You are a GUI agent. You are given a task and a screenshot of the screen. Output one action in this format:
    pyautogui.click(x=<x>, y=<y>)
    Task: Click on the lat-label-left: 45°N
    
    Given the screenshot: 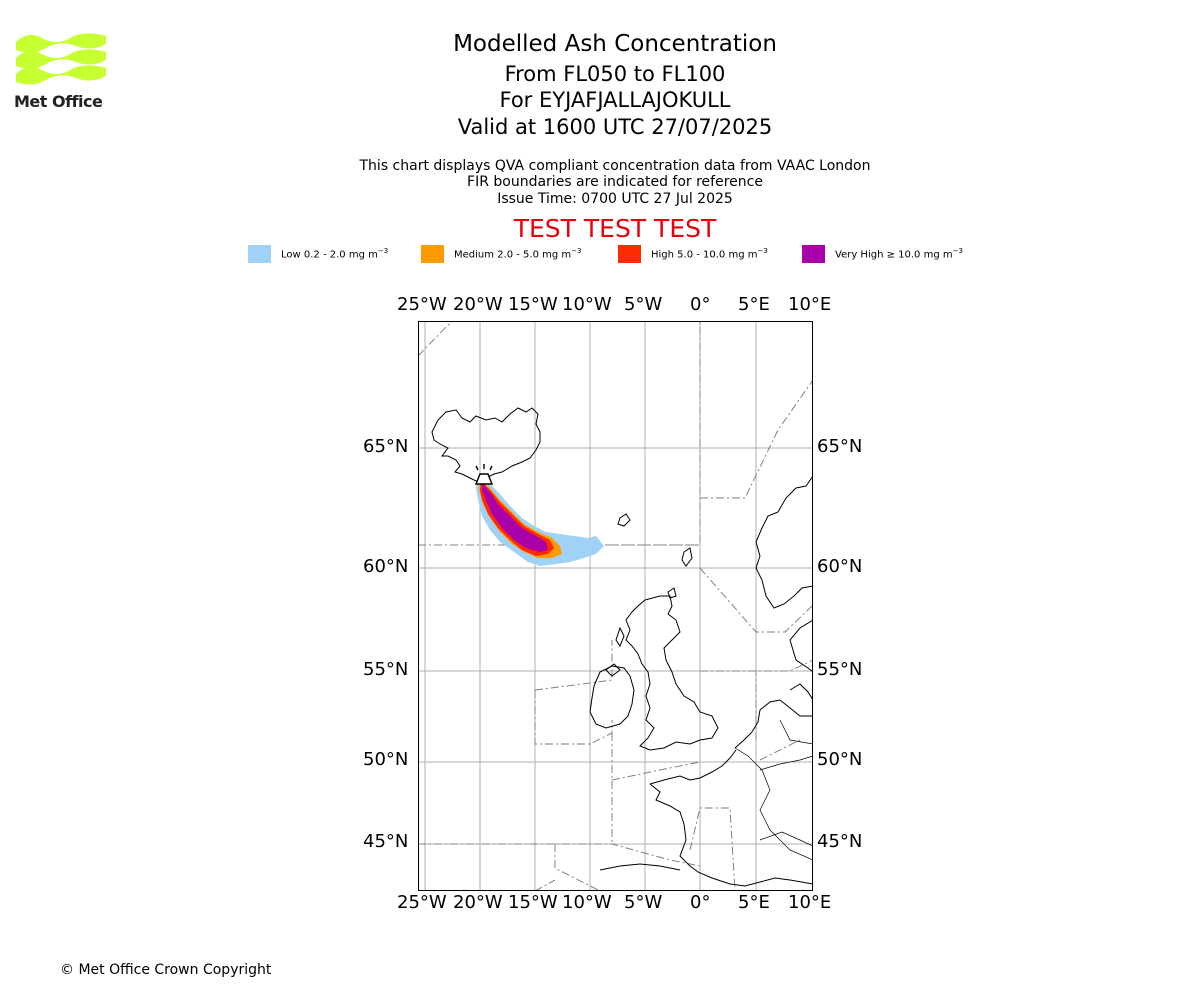 What is the action you would take?
    pyautogui.click(x=386, y=841)
    